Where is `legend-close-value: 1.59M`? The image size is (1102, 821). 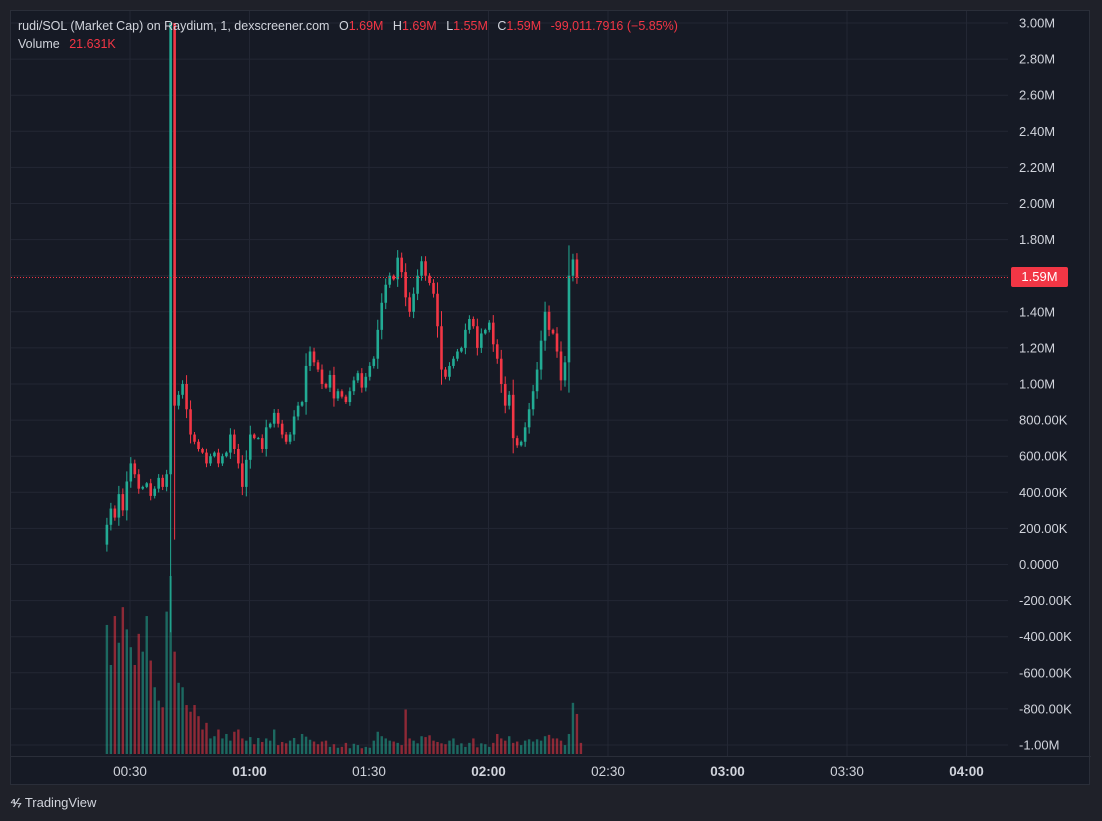 legend-close-value: 1.59M is located at coordinates (524, 26).